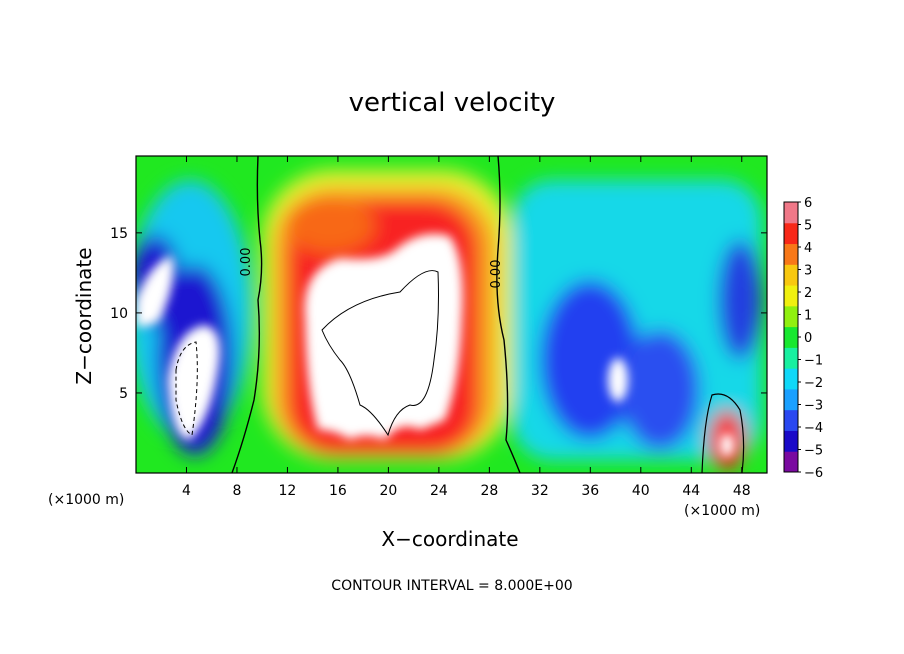  What do you see at coordinates (808, 293) in the screenshot?
I see `colorbar-tick-label: 2` at bounding box center [808, 293].